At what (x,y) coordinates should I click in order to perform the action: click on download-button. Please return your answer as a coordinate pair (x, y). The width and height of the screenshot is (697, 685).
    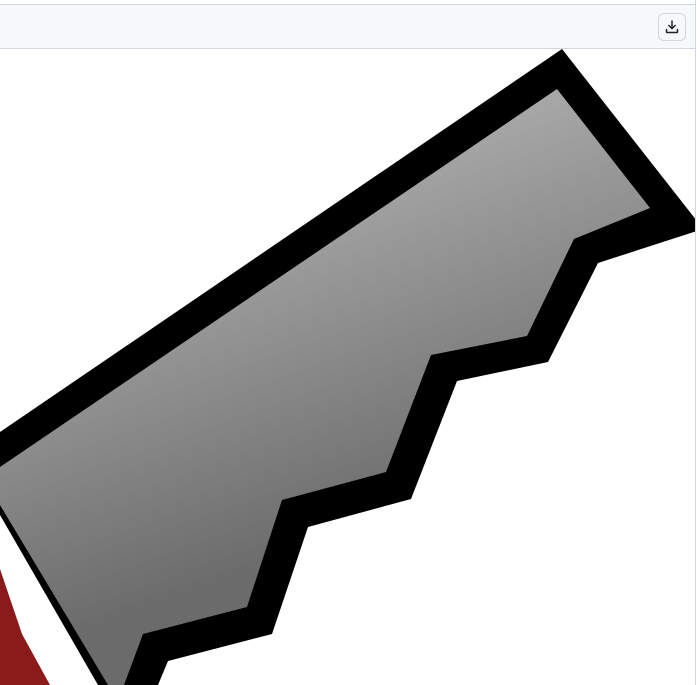
    Looking at the image, I should click on (672, 27).